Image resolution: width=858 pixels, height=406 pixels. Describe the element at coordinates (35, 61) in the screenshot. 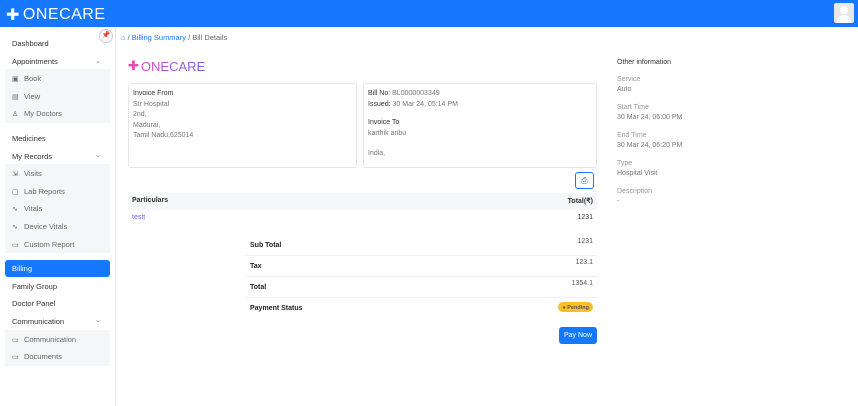

I see `sidebar-item-appointments: Appointments` at that location.